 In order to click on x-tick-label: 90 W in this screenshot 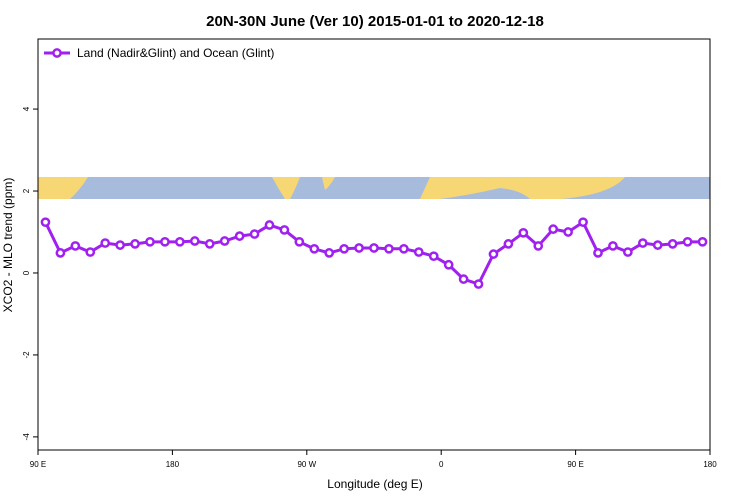, I will do `click(306, 464)`.